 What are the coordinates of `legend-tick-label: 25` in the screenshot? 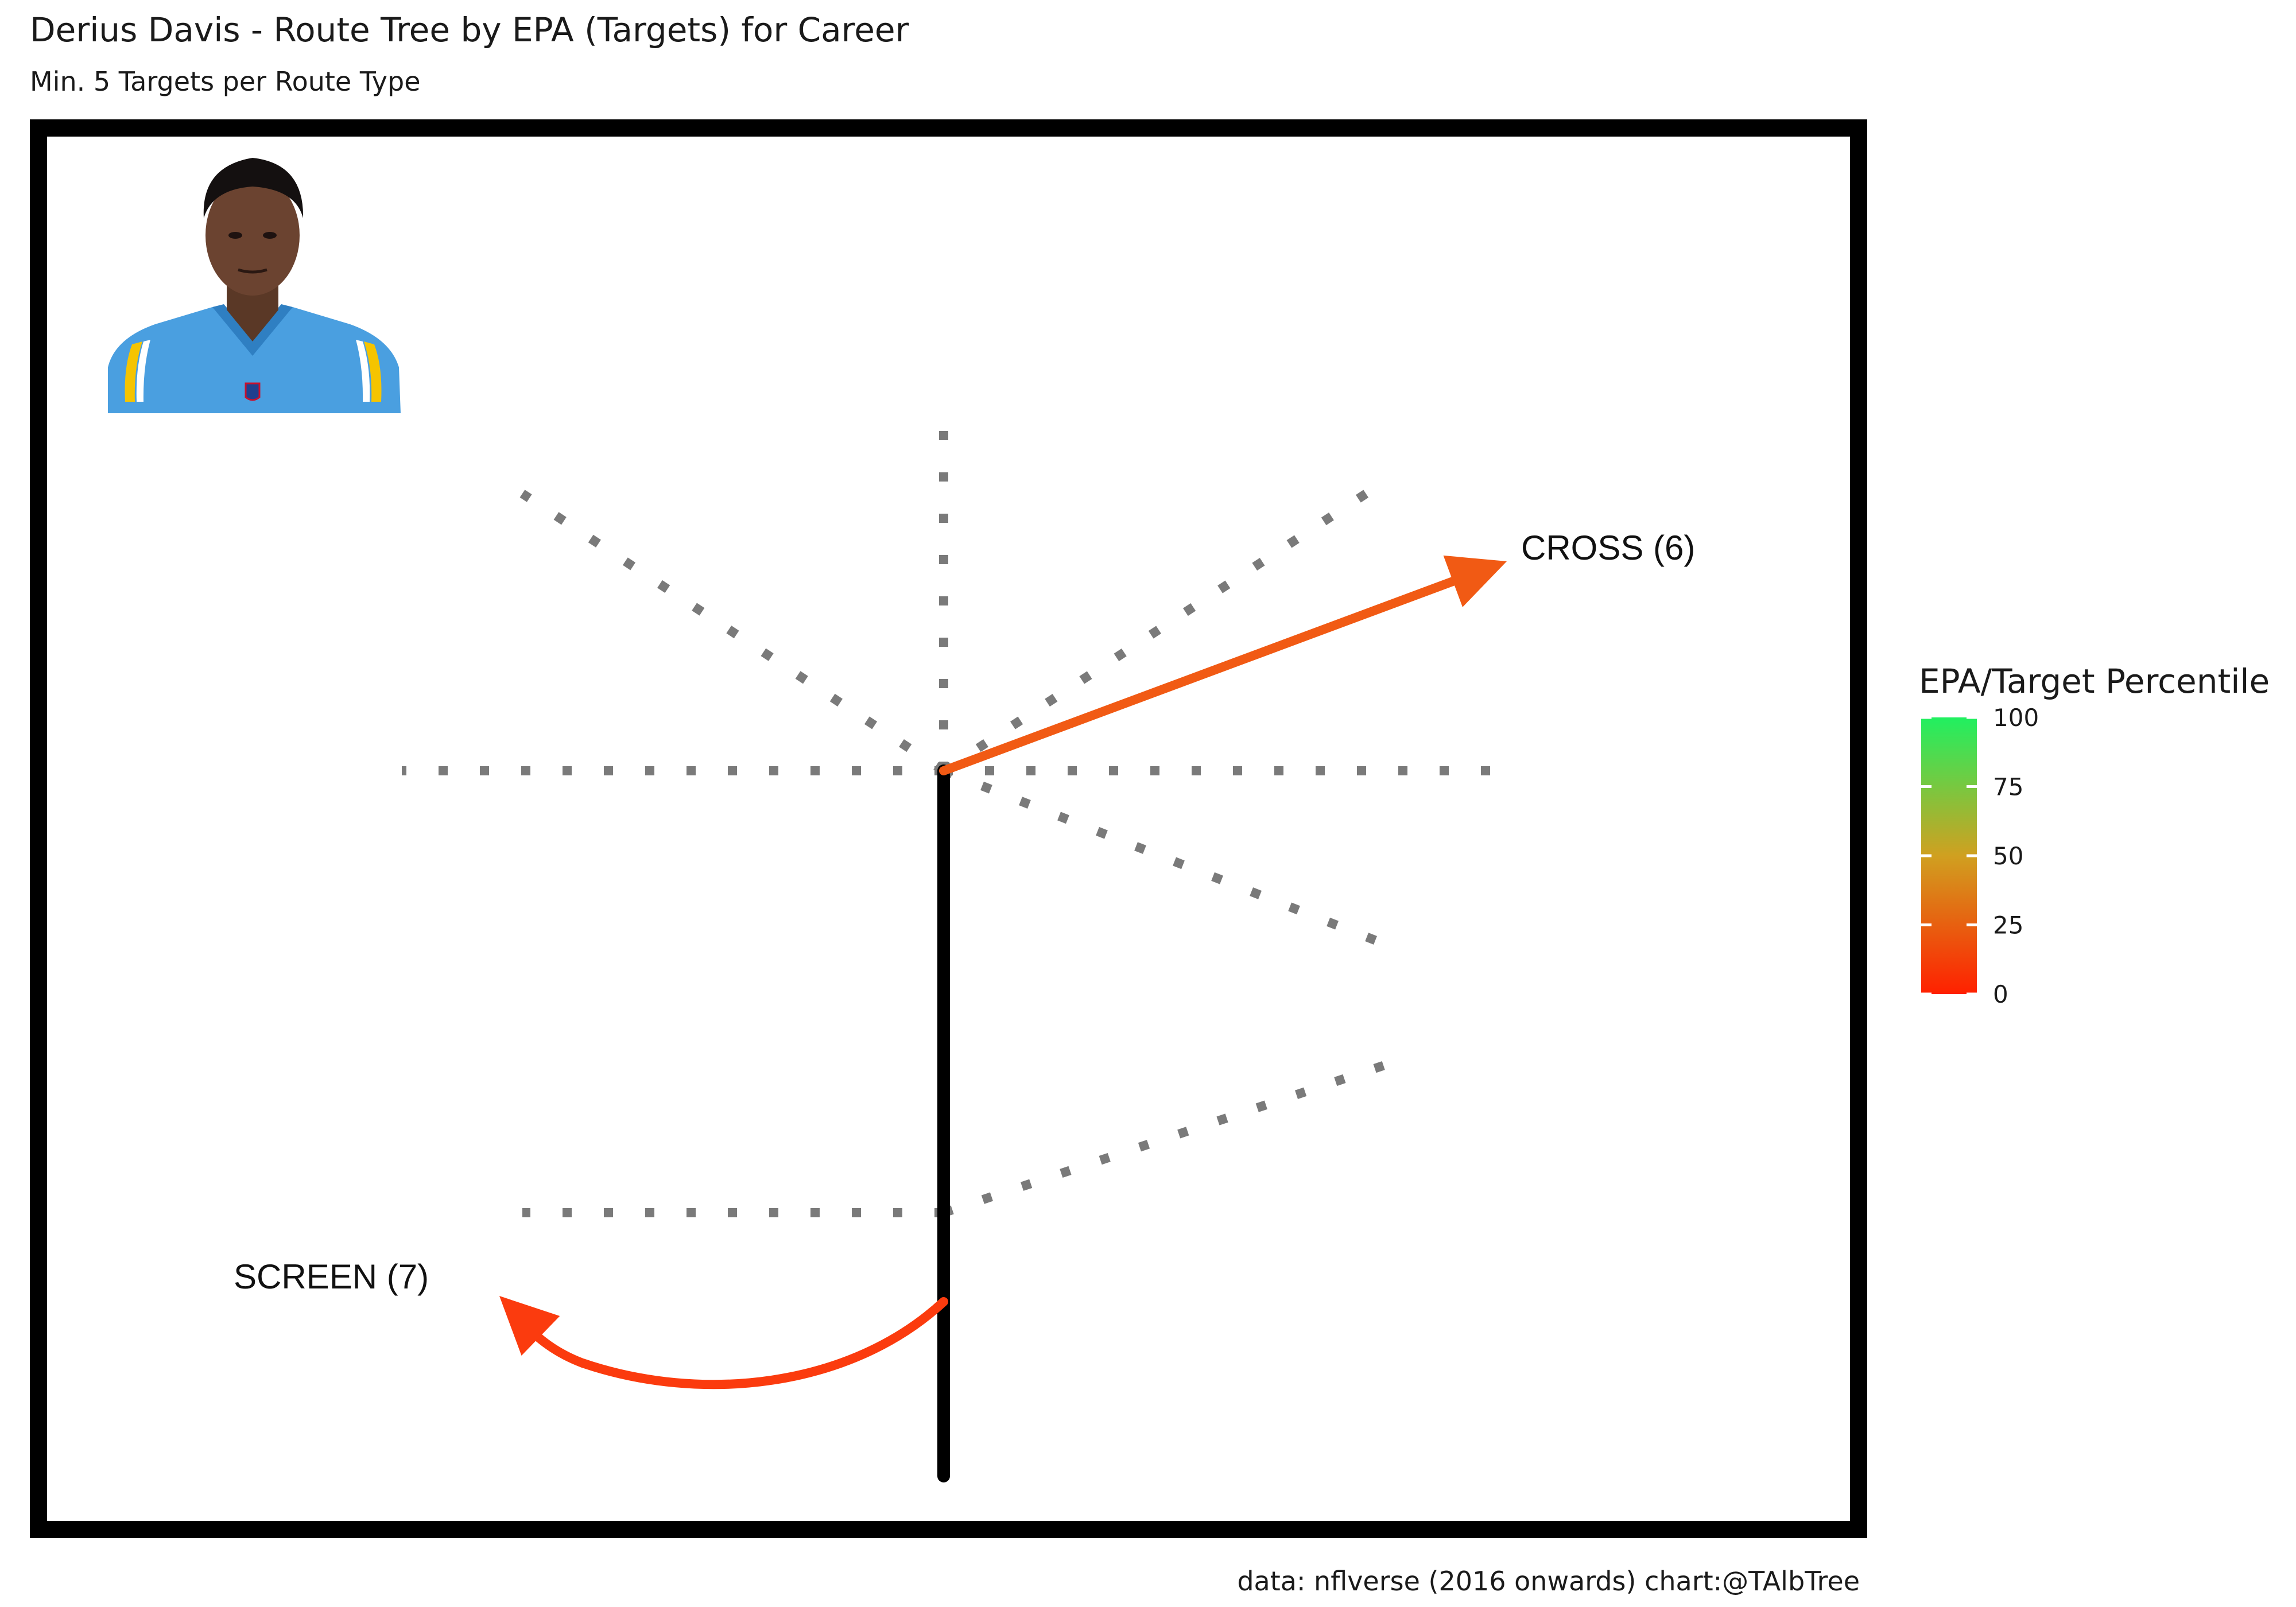 It's located at (2008, 926).